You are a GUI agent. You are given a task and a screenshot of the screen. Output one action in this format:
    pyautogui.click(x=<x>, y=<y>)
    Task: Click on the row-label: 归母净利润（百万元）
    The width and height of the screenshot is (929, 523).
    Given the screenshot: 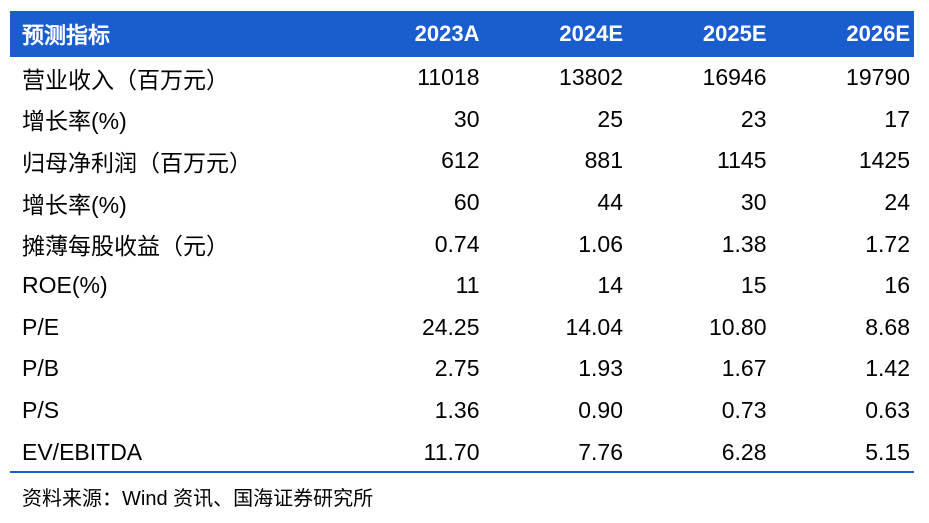 What is the action you would take?
    pyautogui.click(x=137, y=162)
    